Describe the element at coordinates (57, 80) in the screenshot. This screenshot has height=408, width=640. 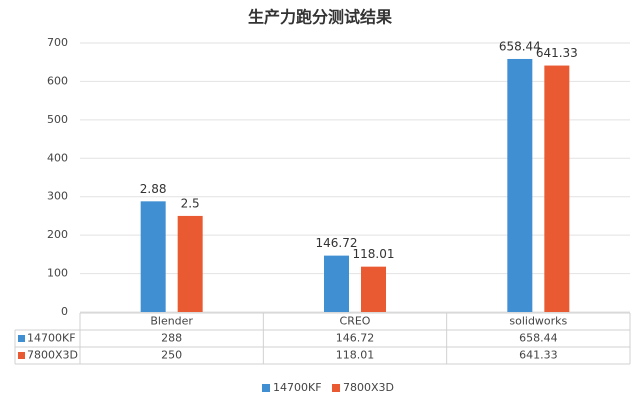
I see `y-tick-label: 600` at that location.